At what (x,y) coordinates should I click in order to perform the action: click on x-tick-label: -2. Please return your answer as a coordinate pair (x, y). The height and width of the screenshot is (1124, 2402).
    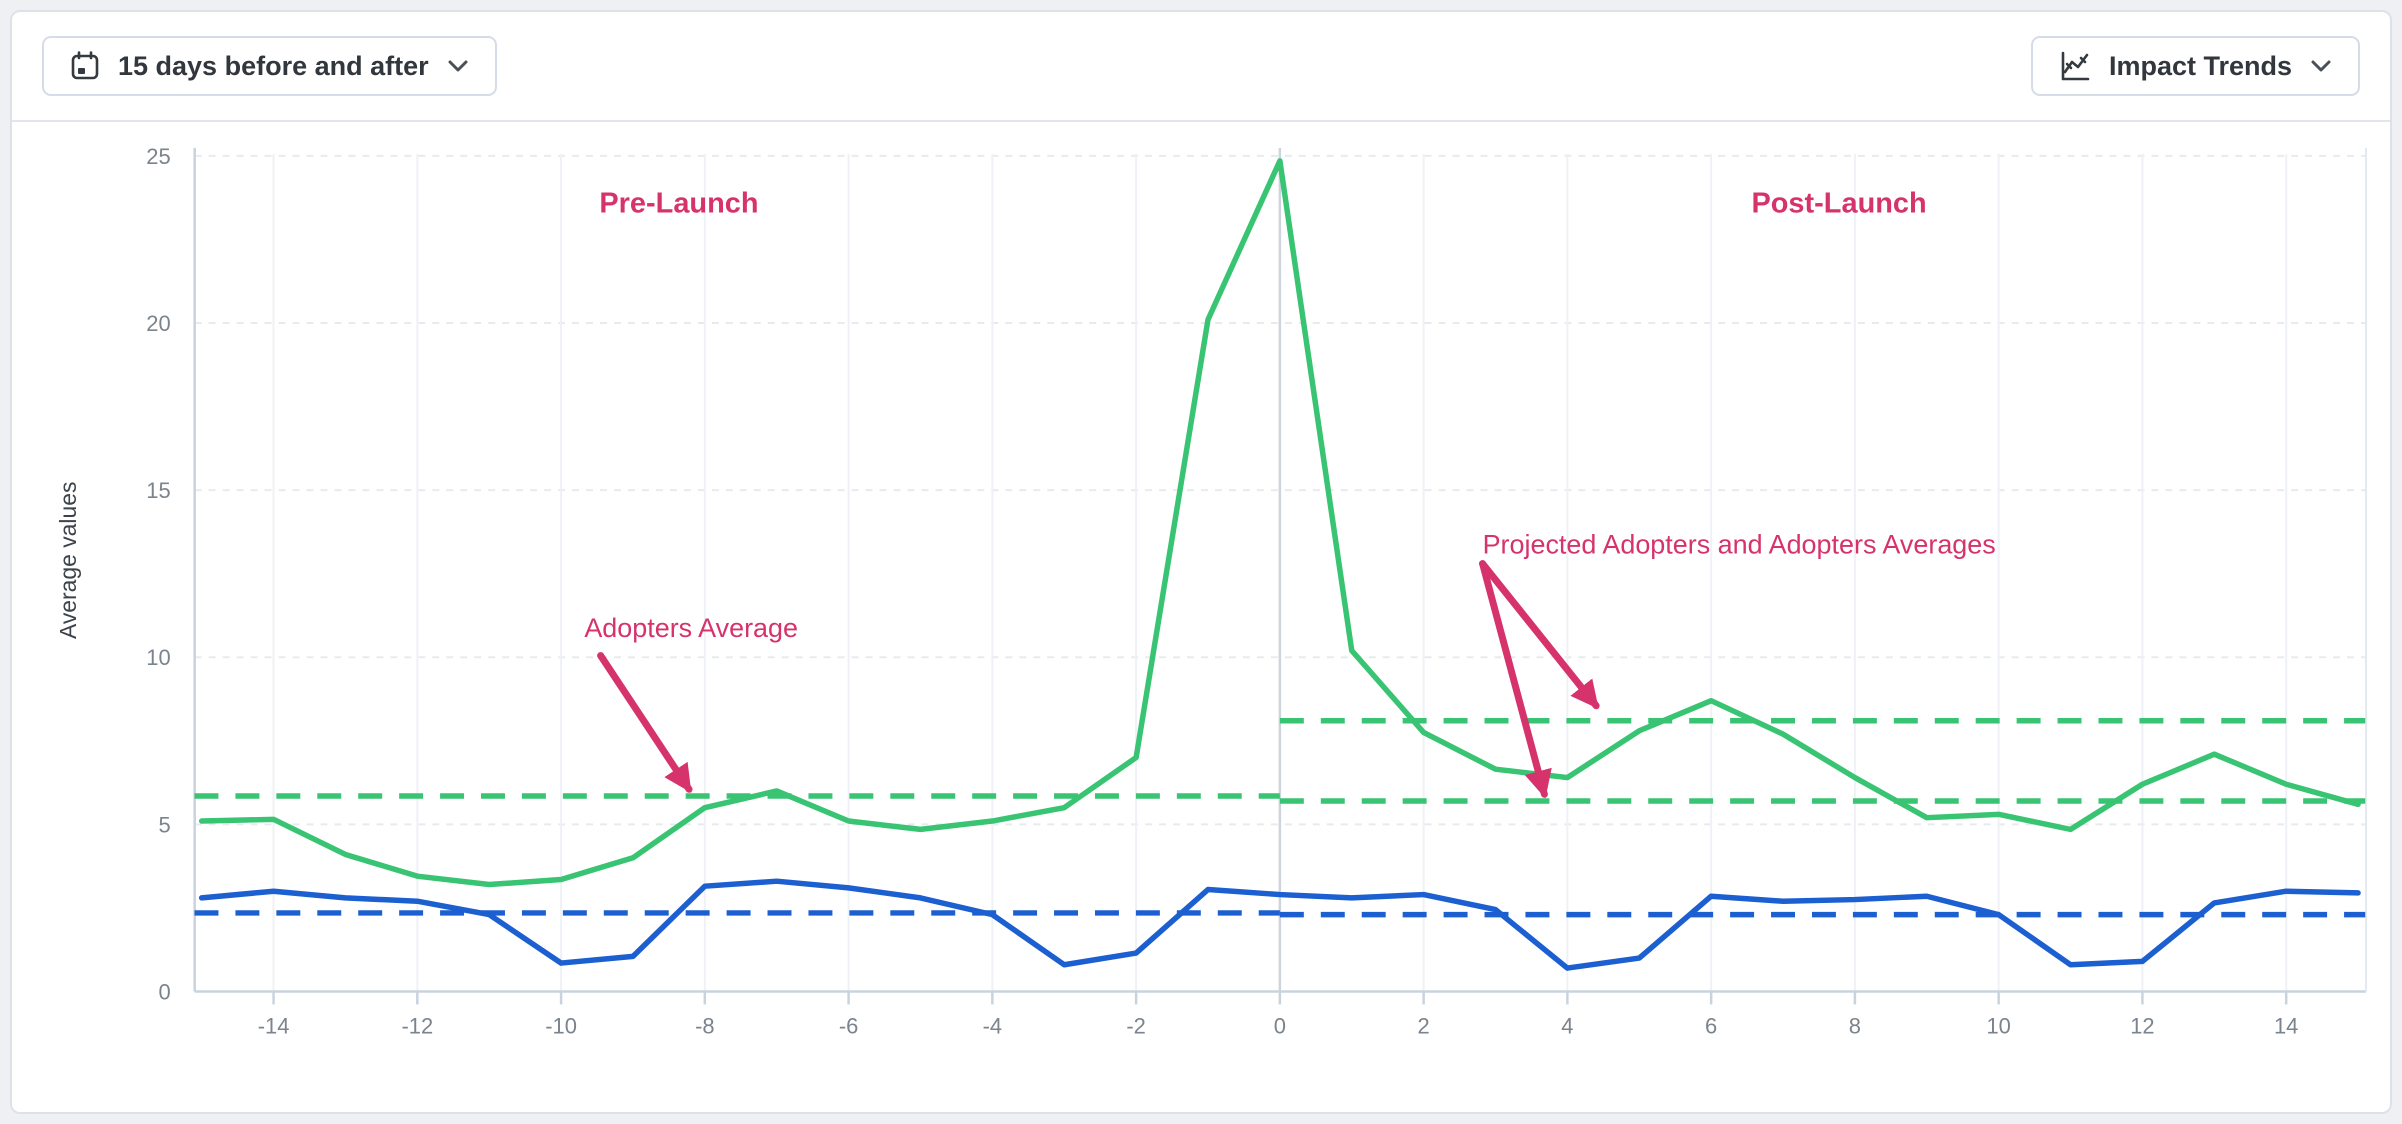
    Looking at the image, I should click on (1136, 1025).